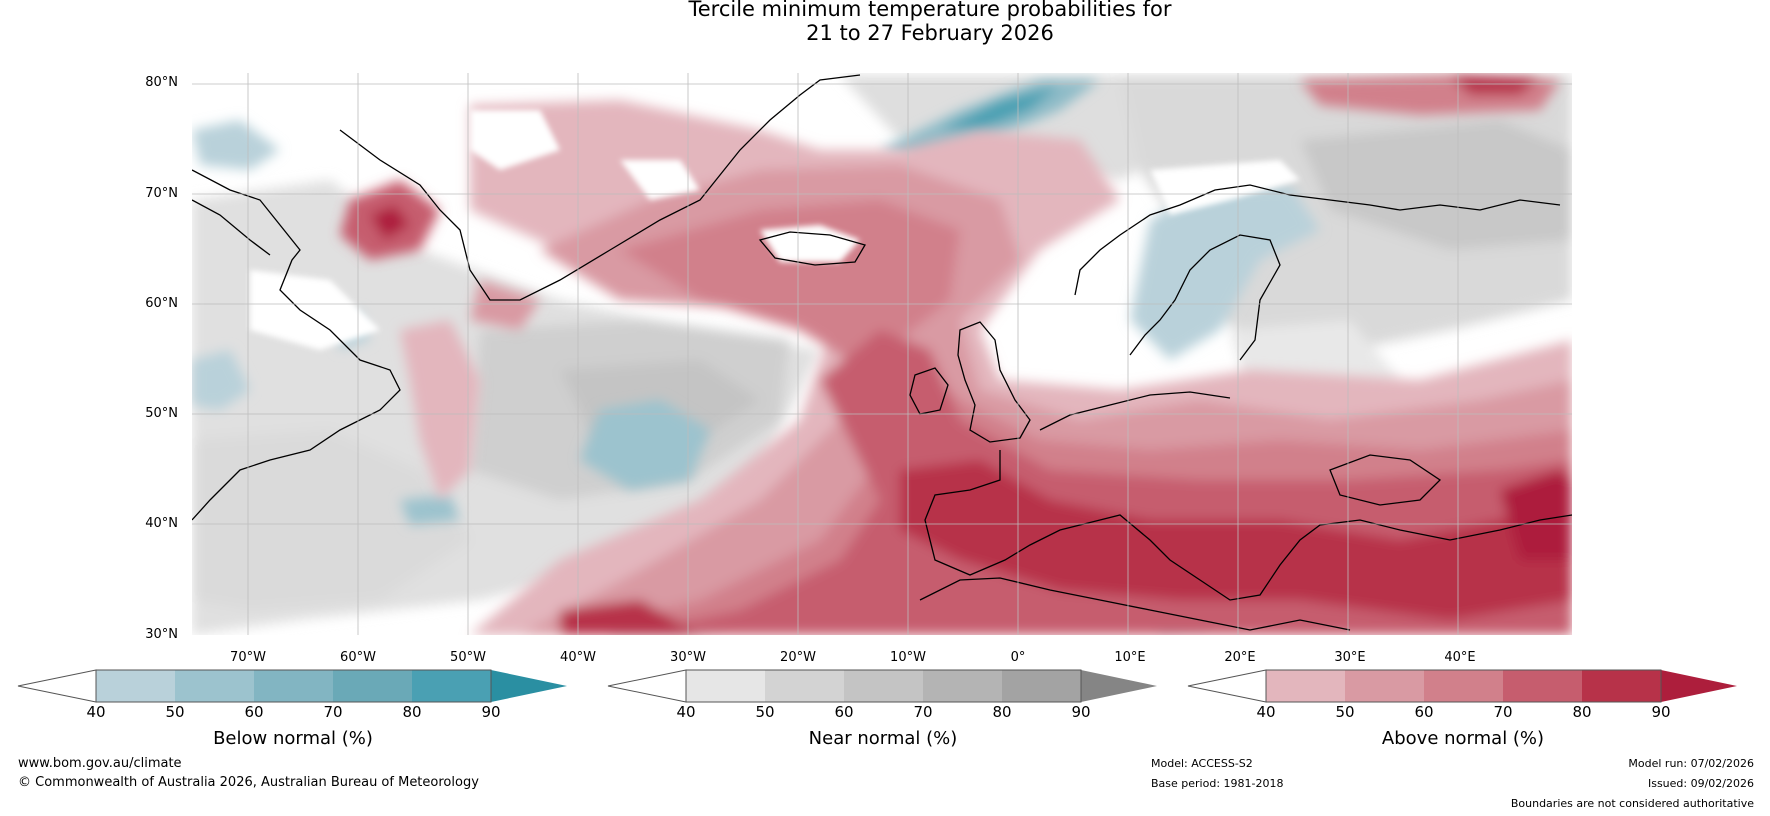  Describe the element at coordinates (1661, 712) in the screenshot. I see `above-tick-90: 90` at that location.